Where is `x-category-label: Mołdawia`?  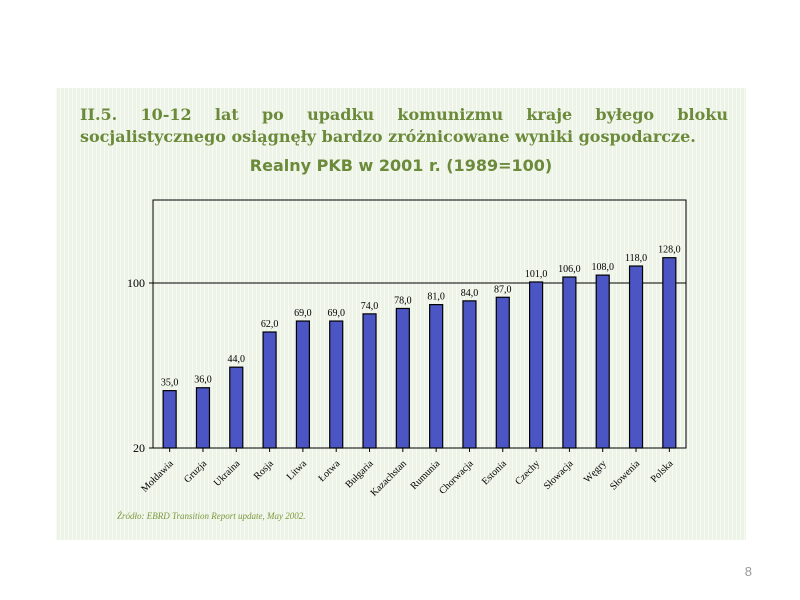 x-category-label: Mołdawia is located at coordinates (157, 476).